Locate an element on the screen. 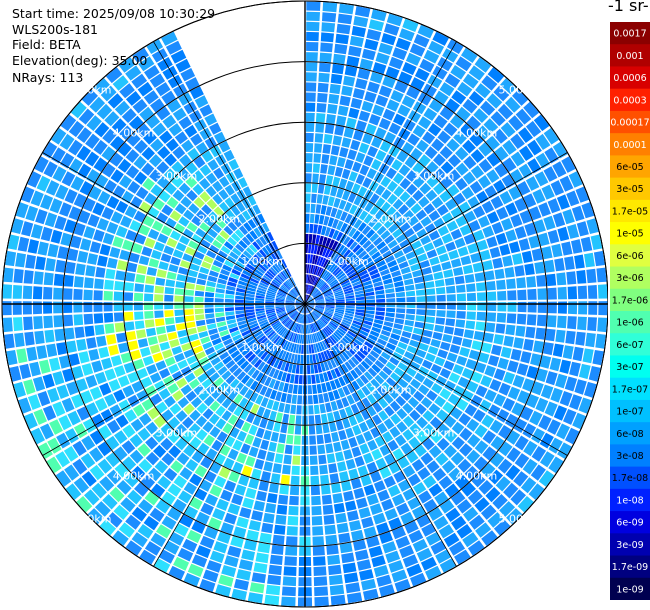 The height and width of the screenshot is (610, 650). colorbar-tick-label: 1.7e-07 is located at coordinates (630, 389).